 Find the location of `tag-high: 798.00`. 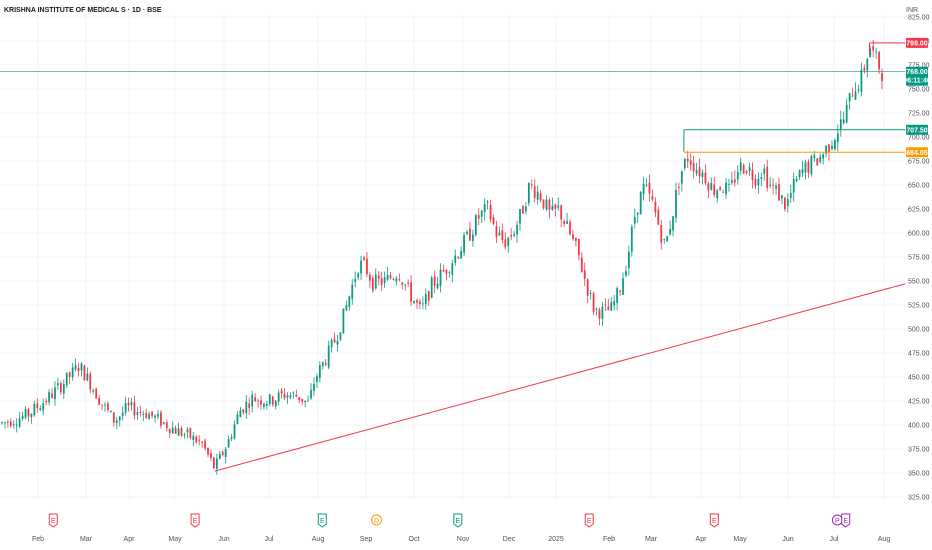

tag-high: 798.00 is located at coordinates (917, 43).